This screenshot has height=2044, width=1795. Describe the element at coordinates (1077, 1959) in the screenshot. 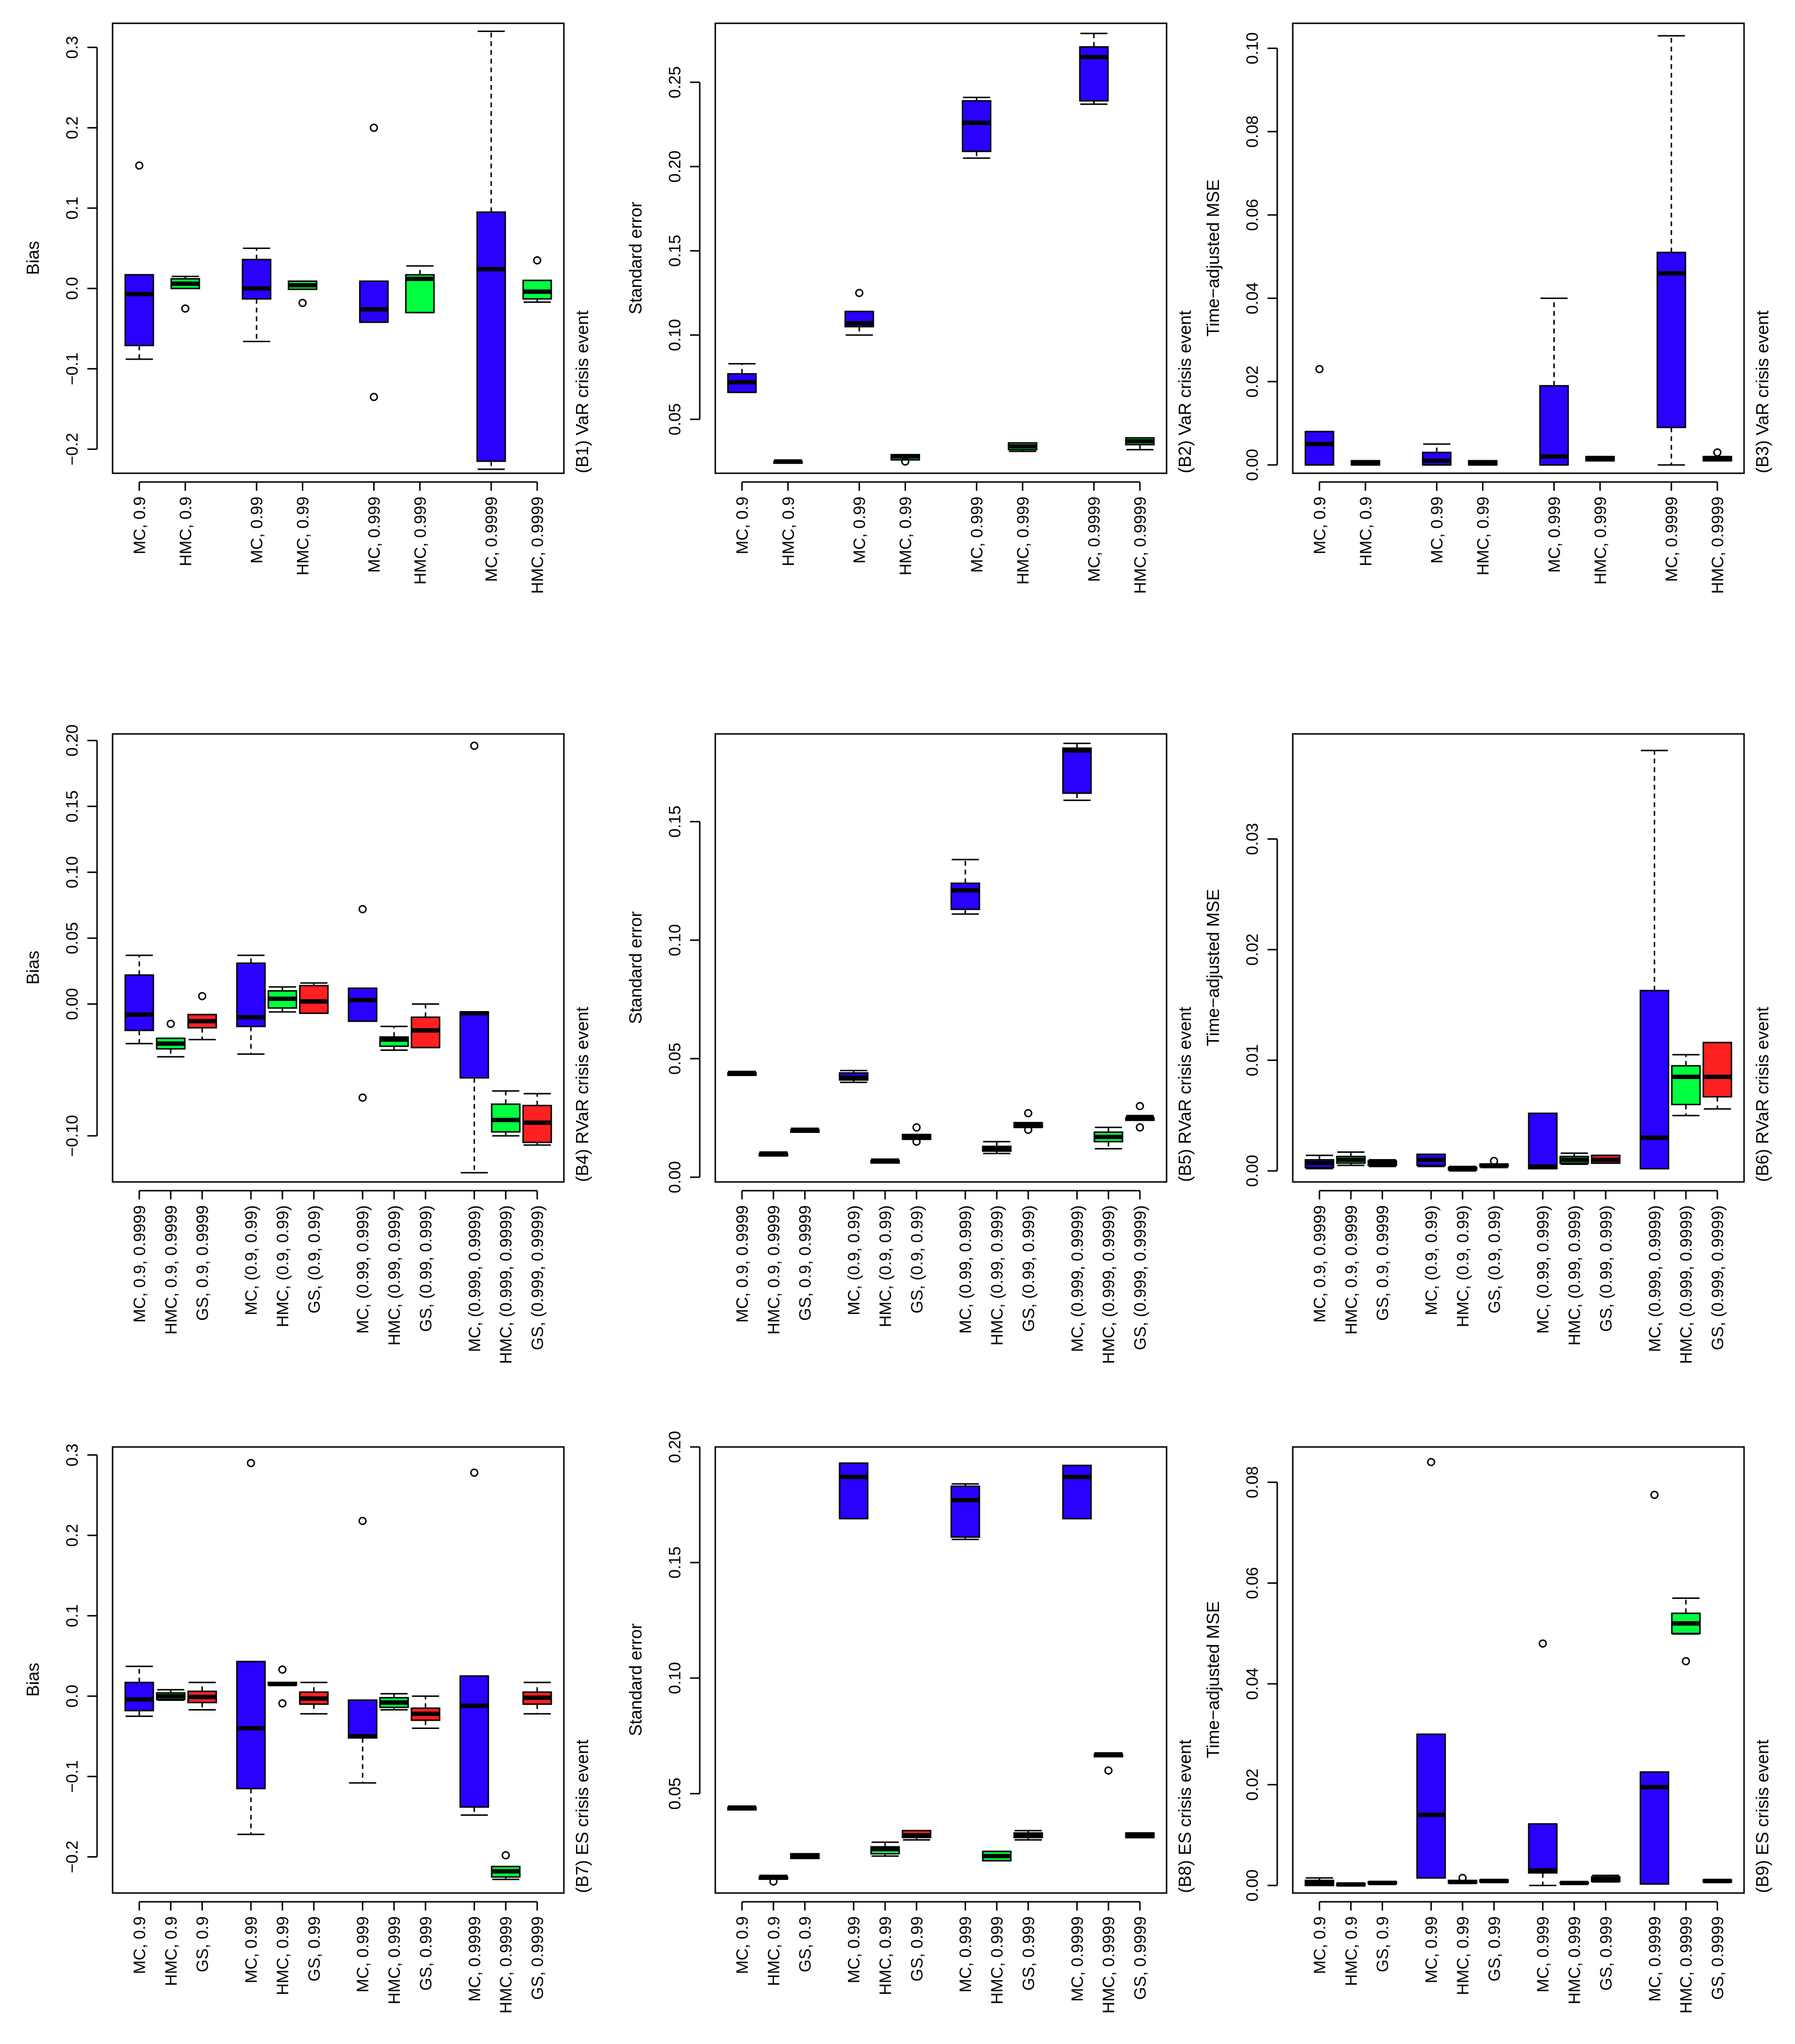

I see `x-tick-label: MC, 0.9999` at that location.